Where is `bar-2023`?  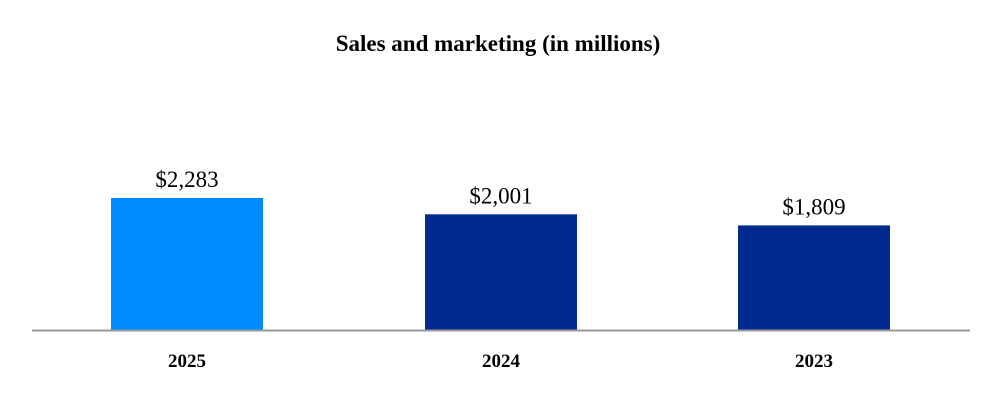 bar-2023 is located at coordinates (814, 277).